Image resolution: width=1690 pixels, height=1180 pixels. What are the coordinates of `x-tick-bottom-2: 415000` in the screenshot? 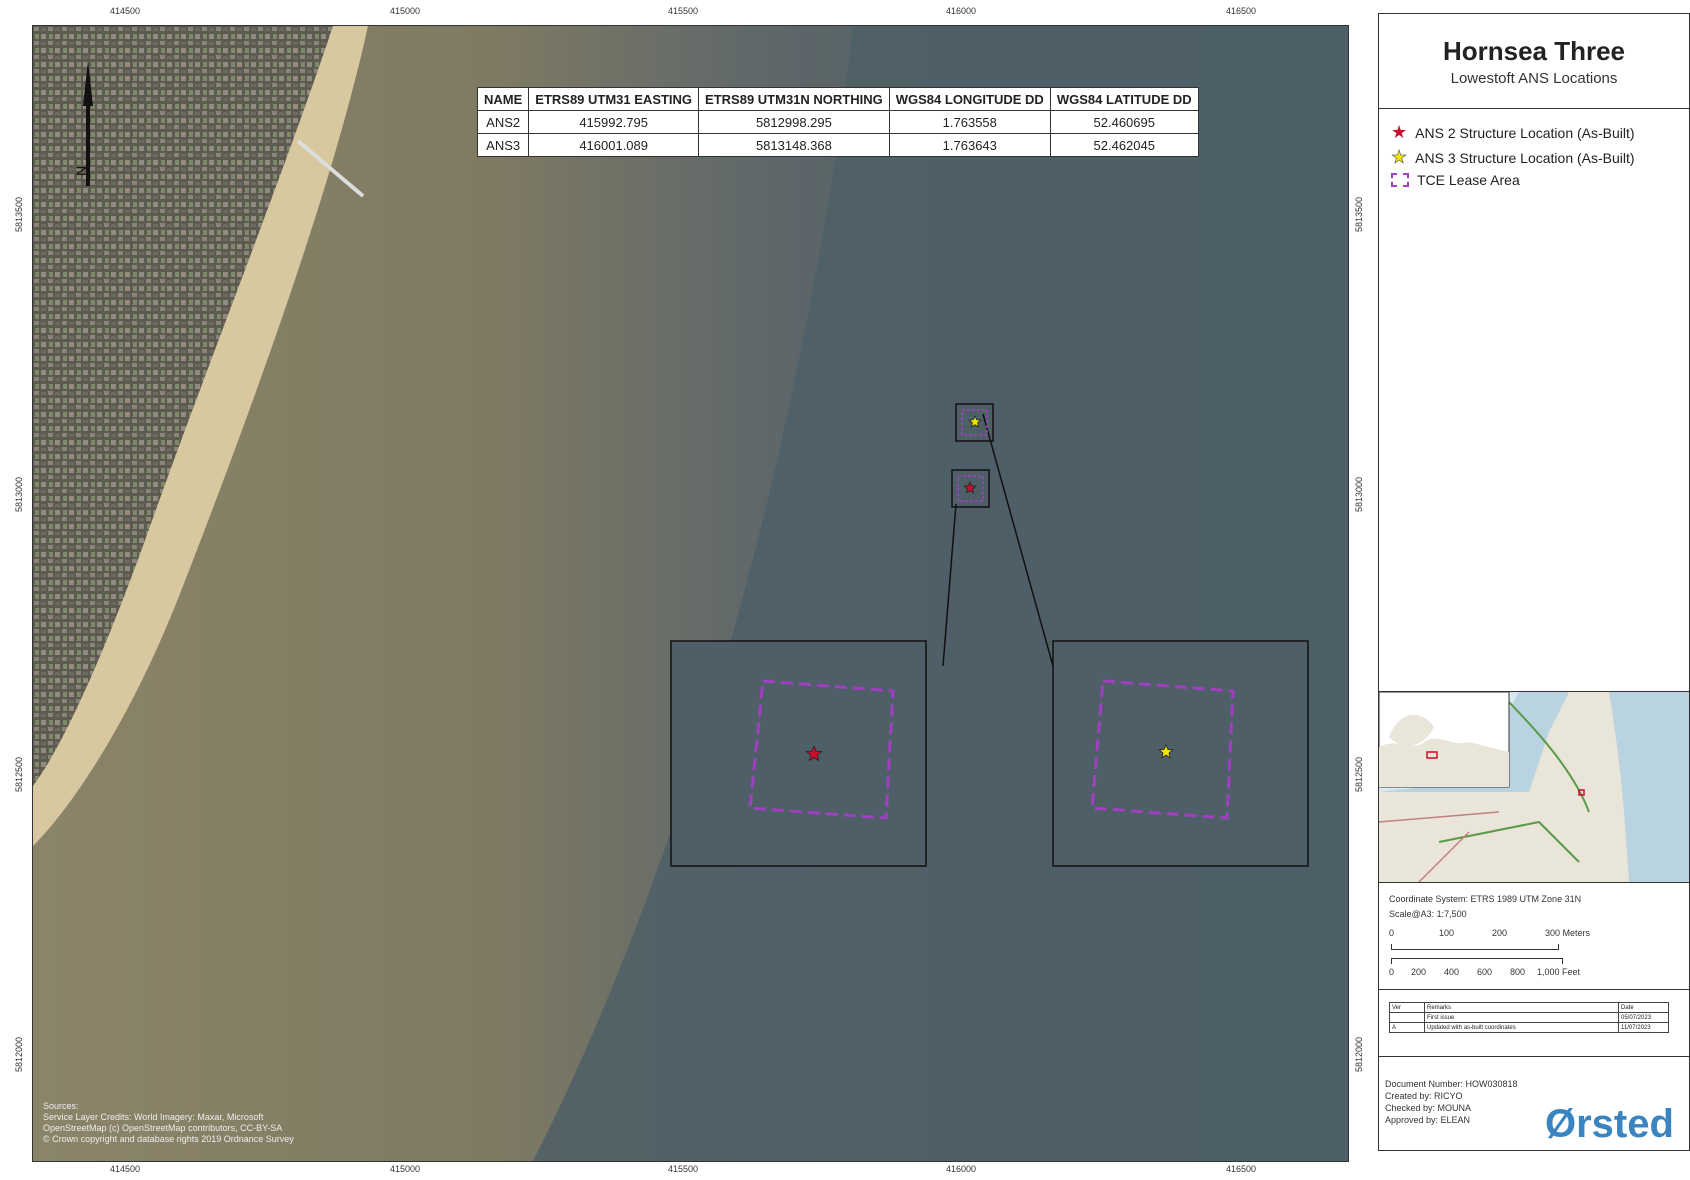 It's located at (405, 1169).